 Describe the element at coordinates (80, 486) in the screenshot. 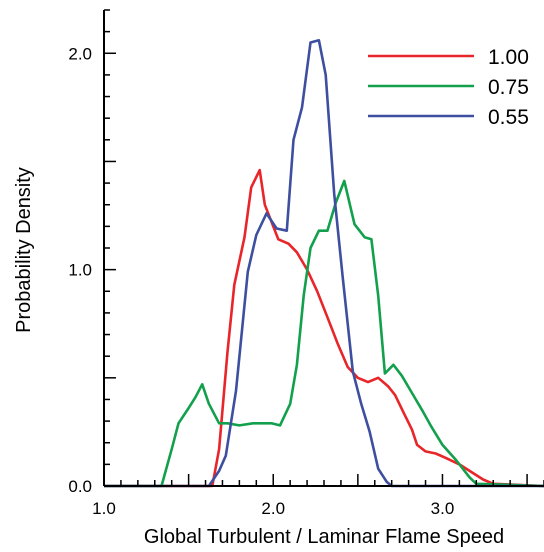

I see `y-tick-label: 0.0` at that location.